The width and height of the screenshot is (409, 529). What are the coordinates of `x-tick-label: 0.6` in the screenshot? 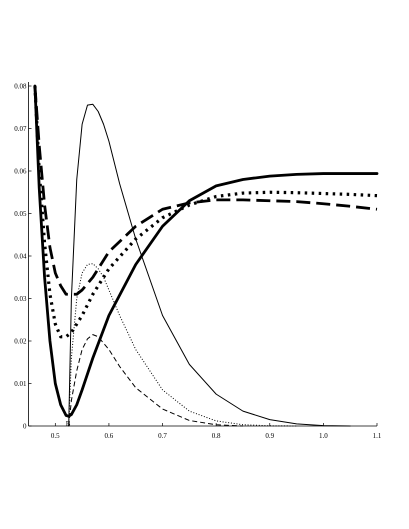 It's located at (109, 436).